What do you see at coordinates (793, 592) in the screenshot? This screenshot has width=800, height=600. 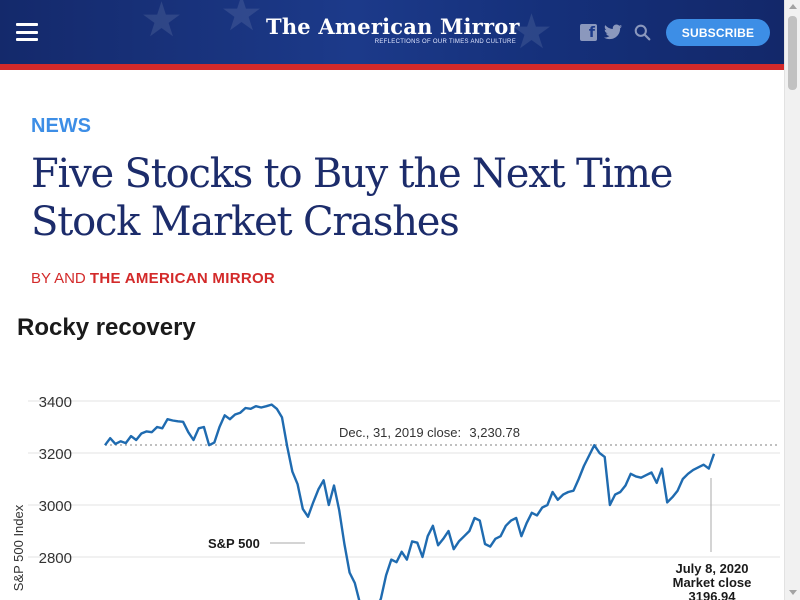 I see `scroll-down-arrow-icon` at bounding box center [793, 592].